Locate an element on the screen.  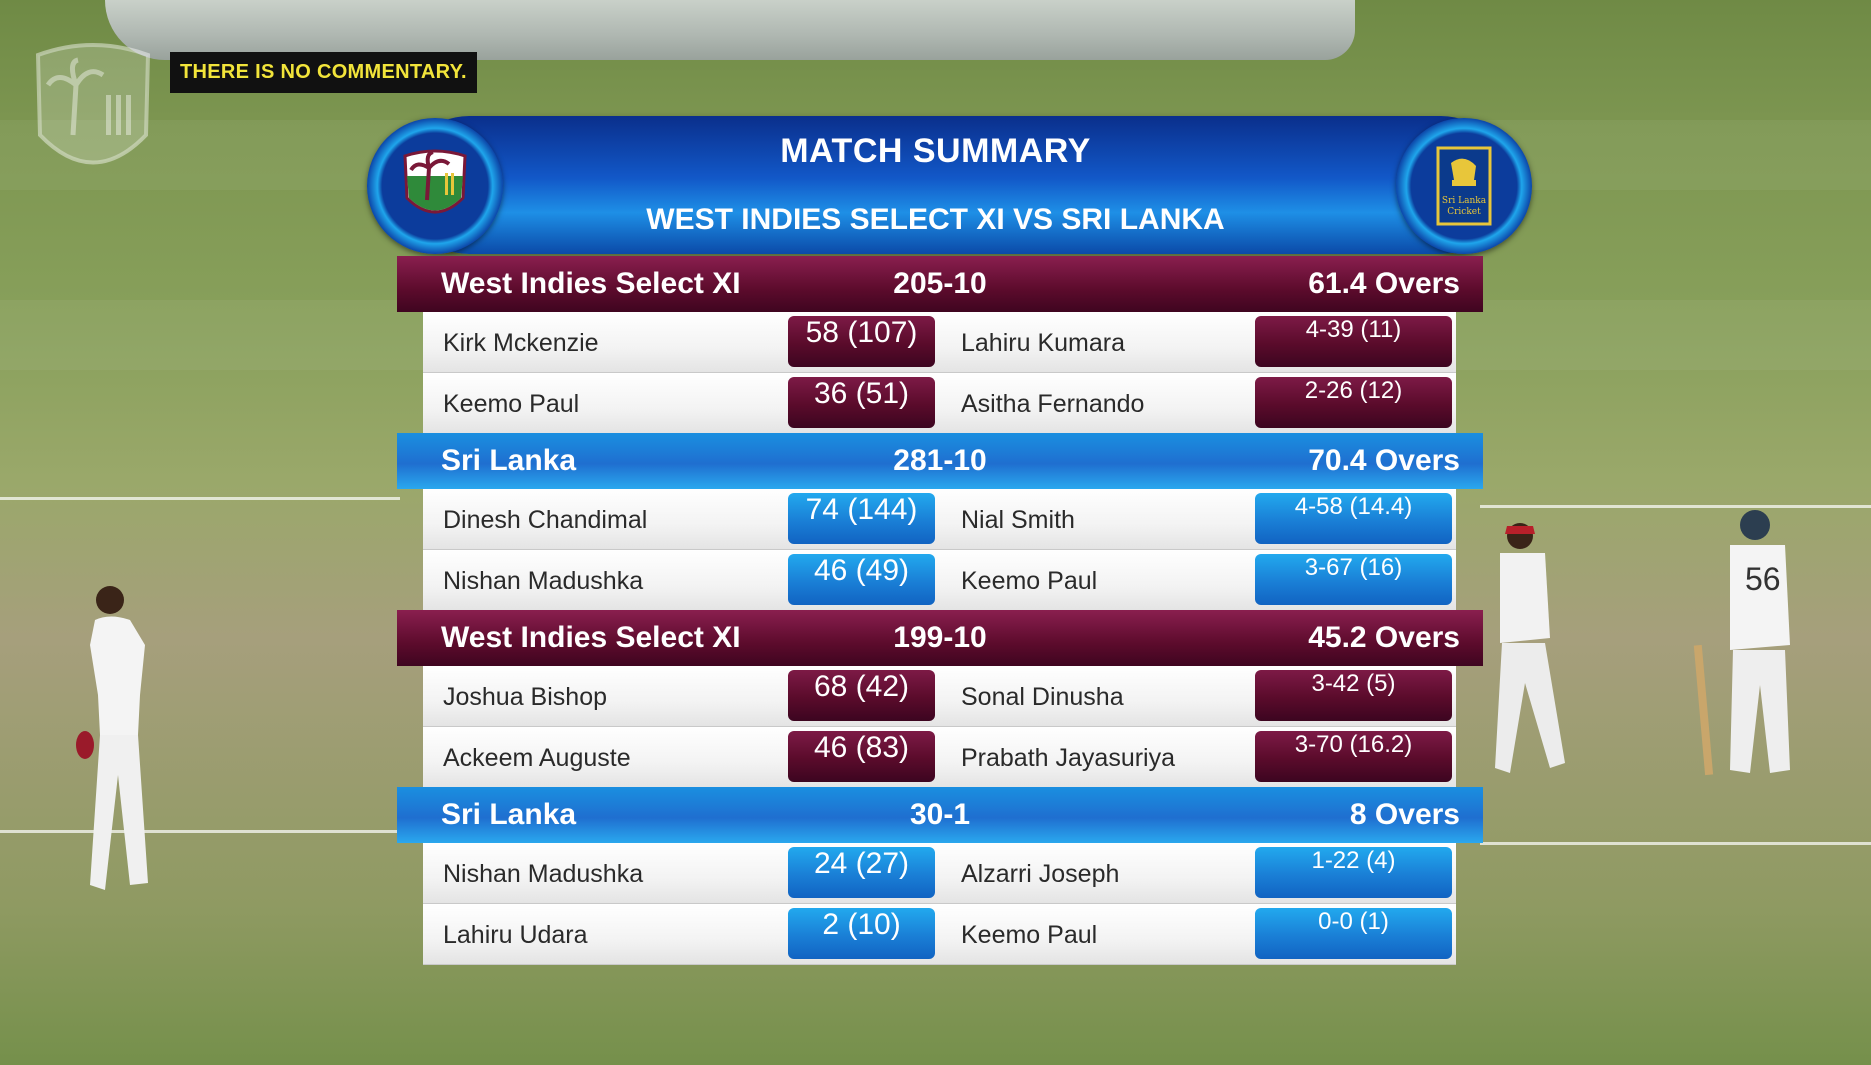
innings-4-team-bar: Sri Lanka 30-1 8 Overs is located at coordinates (940, 815).